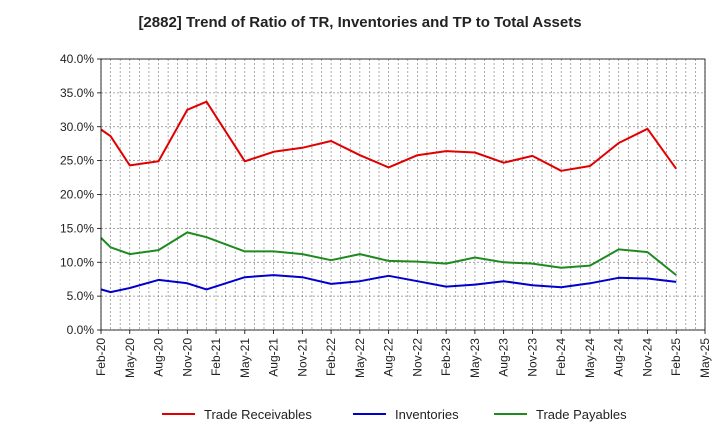 This screenshot has height=440, width=720. Describe the element at coordinates (77, 161) in the screenshot. I see `y-tick-label: 25.0%` at that location.